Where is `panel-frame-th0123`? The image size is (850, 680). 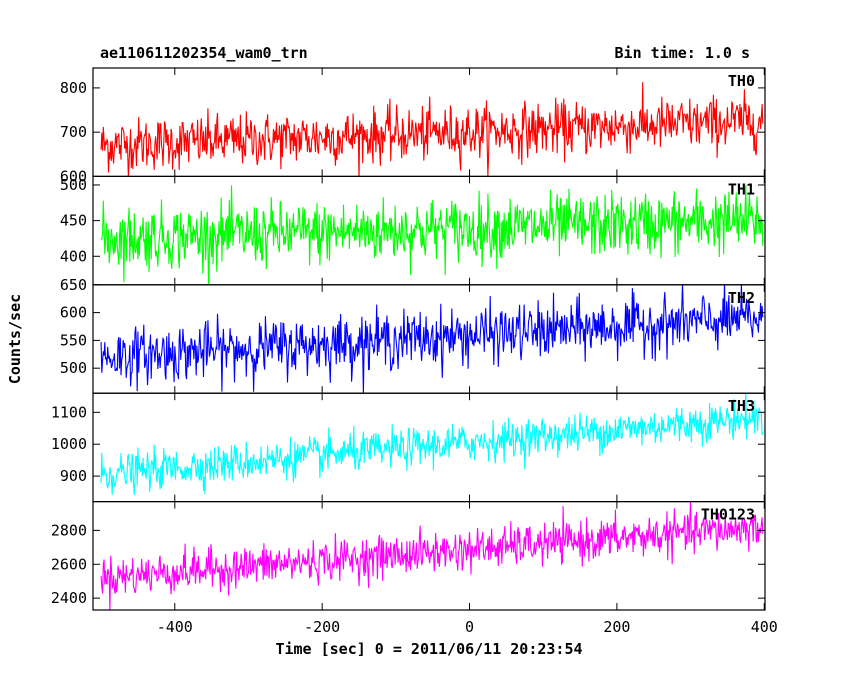 panel-frame-th0123 is located at coordinates (429, 556).